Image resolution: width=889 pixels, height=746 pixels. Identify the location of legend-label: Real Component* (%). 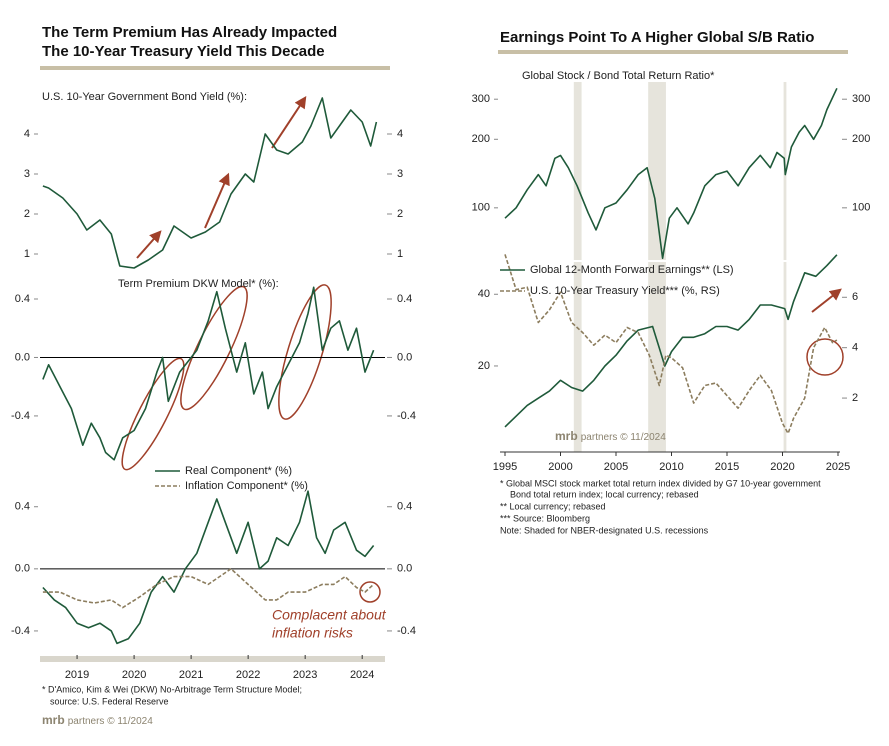
(238, 471).